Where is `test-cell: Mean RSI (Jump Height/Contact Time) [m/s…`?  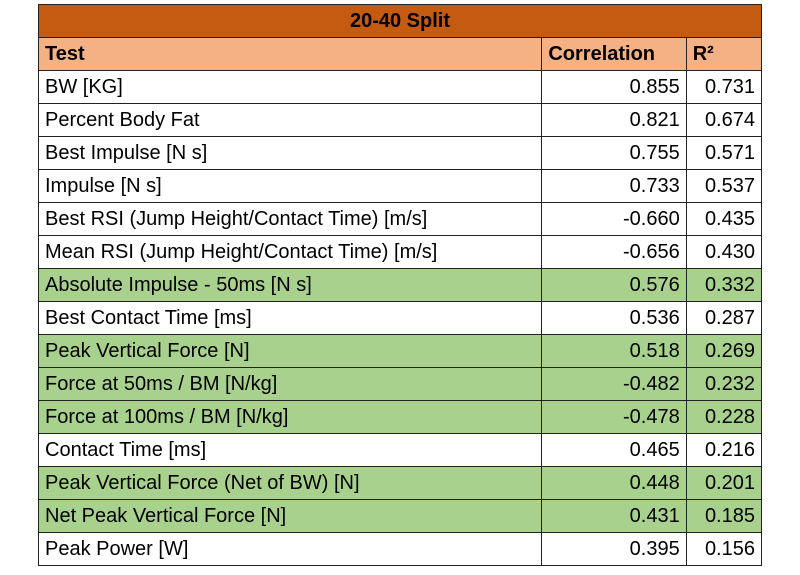
test-cell: Mean RSI (Jump Height/Contact Time) [m/s… is located at coordinates (290, 252).